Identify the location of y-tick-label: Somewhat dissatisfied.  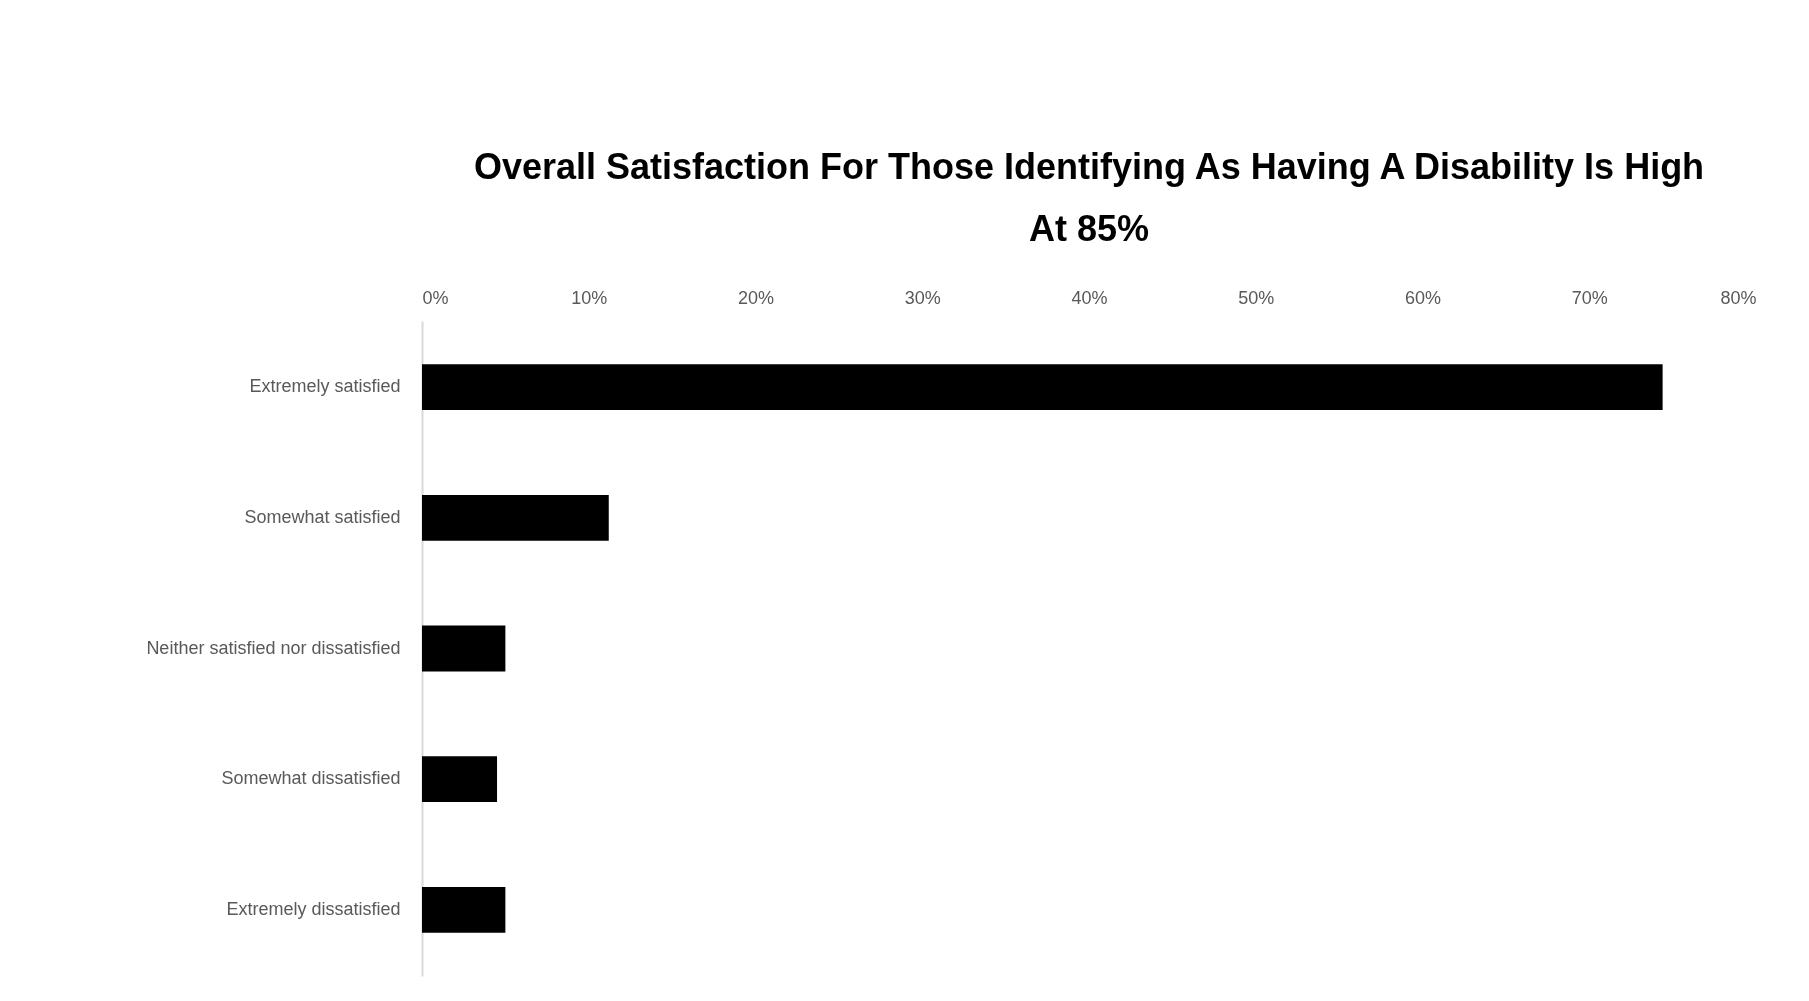
(311, 778).